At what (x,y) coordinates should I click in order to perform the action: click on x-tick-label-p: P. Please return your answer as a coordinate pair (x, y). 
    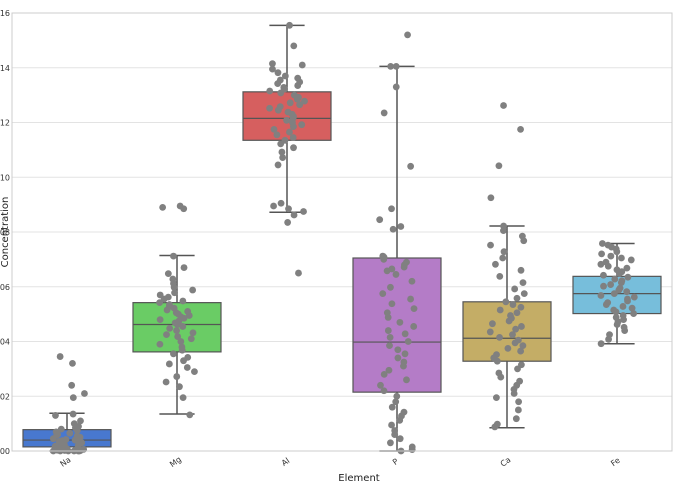
    Looking at the image, I should click on (395, 462).